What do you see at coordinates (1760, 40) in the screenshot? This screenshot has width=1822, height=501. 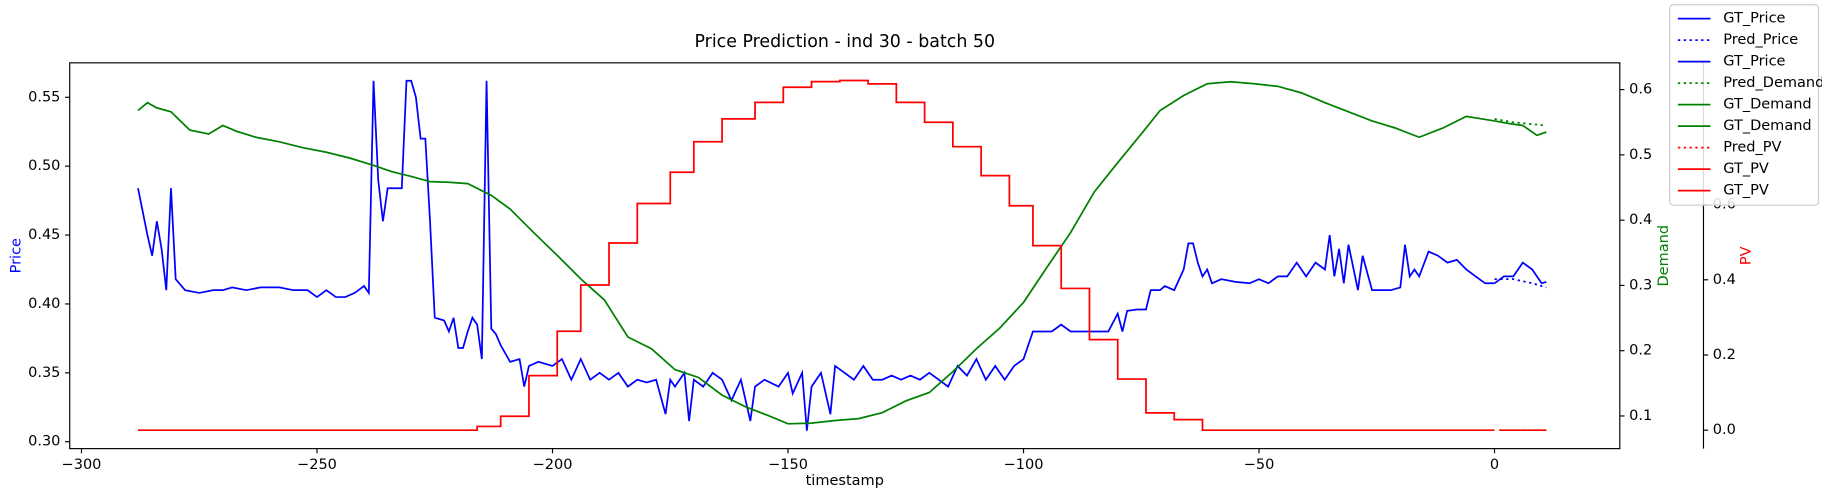 I see `legend-label: Pred_Price` at bounding box center [1760, 40].